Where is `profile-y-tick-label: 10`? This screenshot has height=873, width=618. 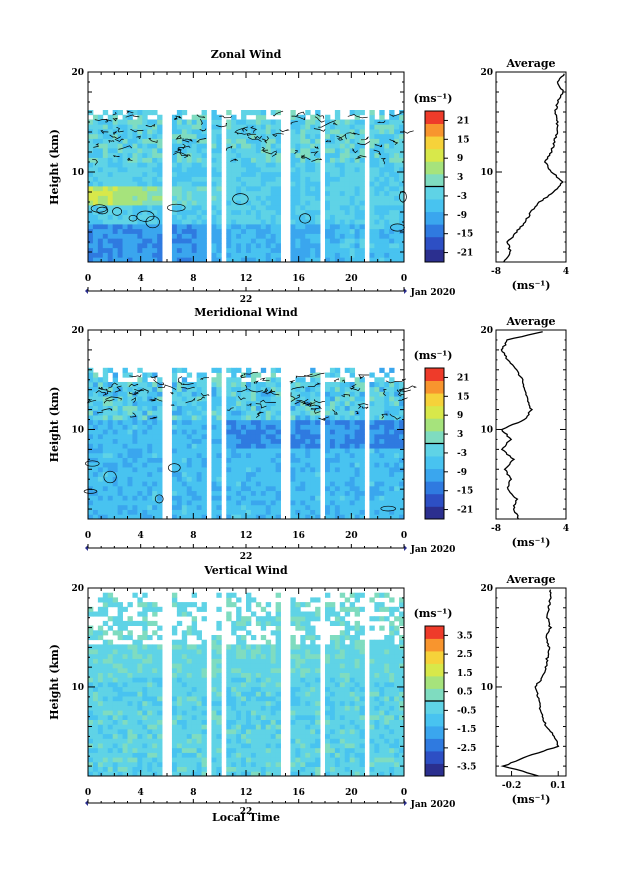
profile-y-tick-label: 10 is located at coordinates (486, 430).